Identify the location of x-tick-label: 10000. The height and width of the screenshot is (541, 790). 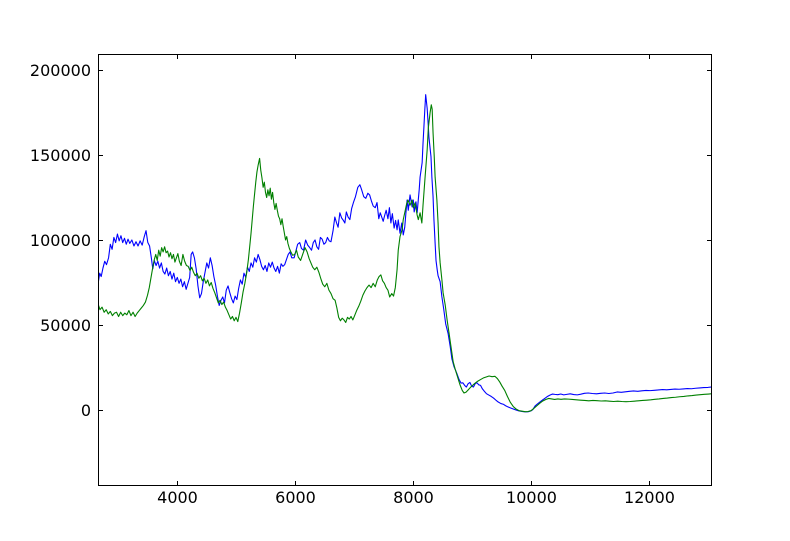
(531, 497).